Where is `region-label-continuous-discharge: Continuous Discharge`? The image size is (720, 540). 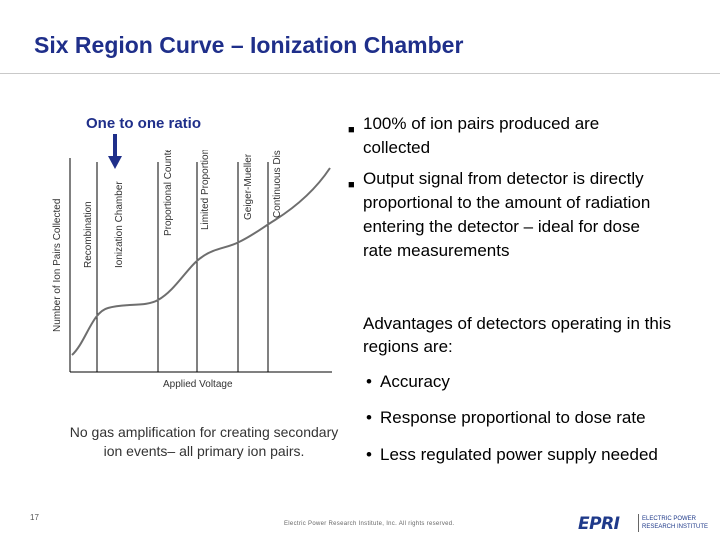 region-label-continuous-discharge: Continuous Discharge is located at coordinates (277, 184).